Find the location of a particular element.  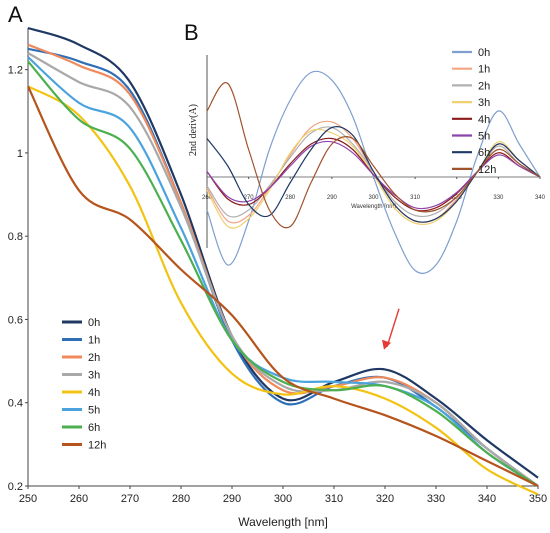

inset-x-tick-label: 310 is located at coordinates (415, 198).